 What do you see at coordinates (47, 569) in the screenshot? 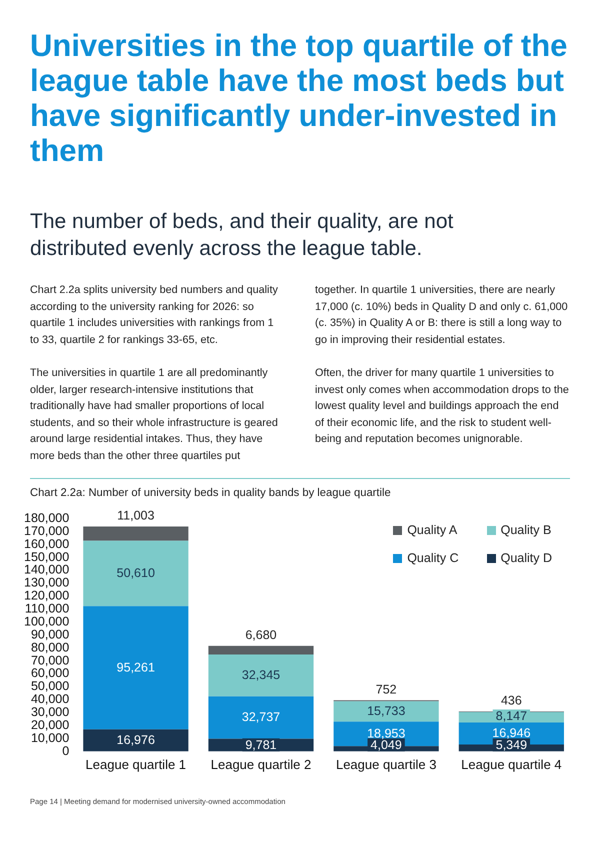
I see `y-tick-label: 140,000` at bounding box center [47, 569].